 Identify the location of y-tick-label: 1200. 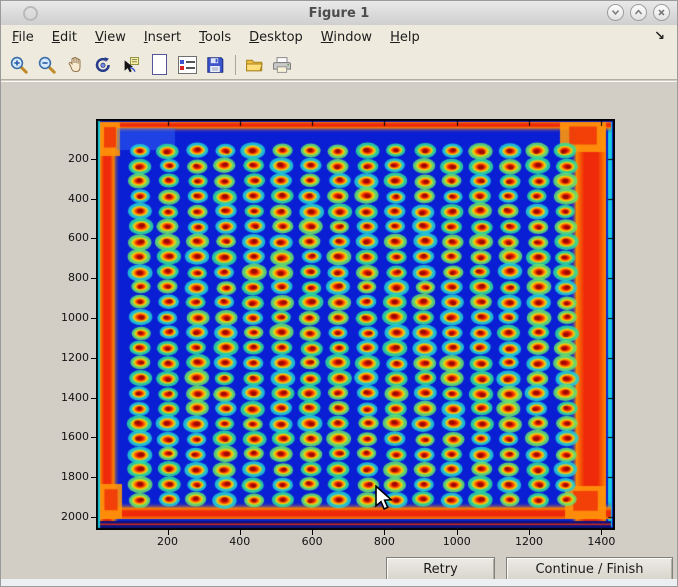
(75, 357).